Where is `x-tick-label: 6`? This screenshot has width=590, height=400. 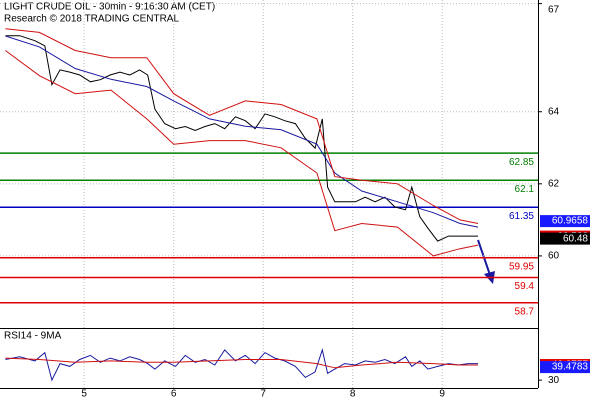
x-tick-label: 6 is located at coordinates (174, 394).